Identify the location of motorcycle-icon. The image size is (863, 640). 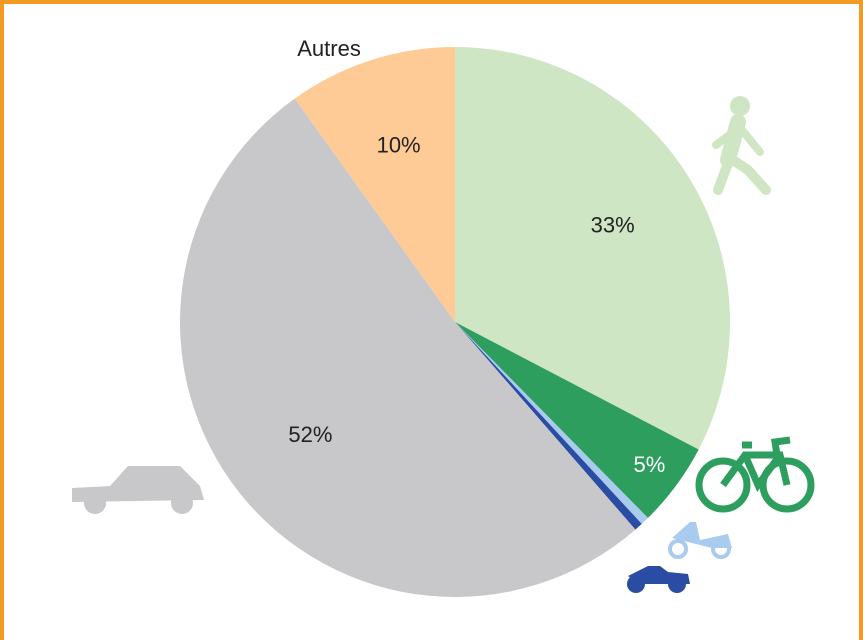
(658, 579).